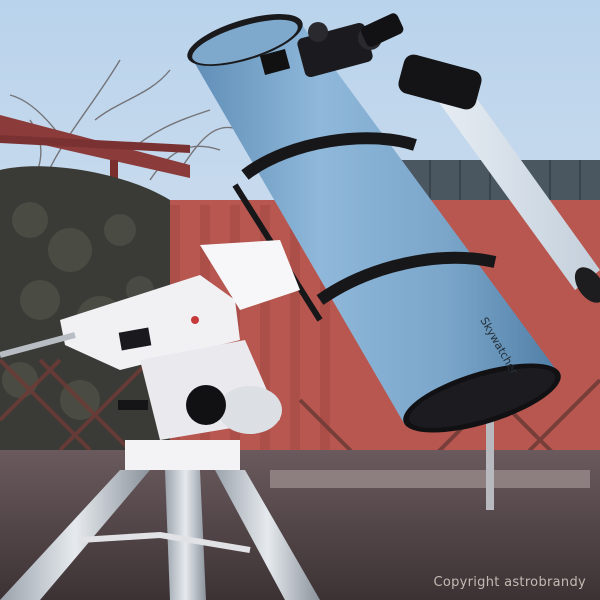 The width and height of the screenshot is (600, 600). Describe the element at coordinates (350, 45) in the screenshot. I see `focuser` at that location.